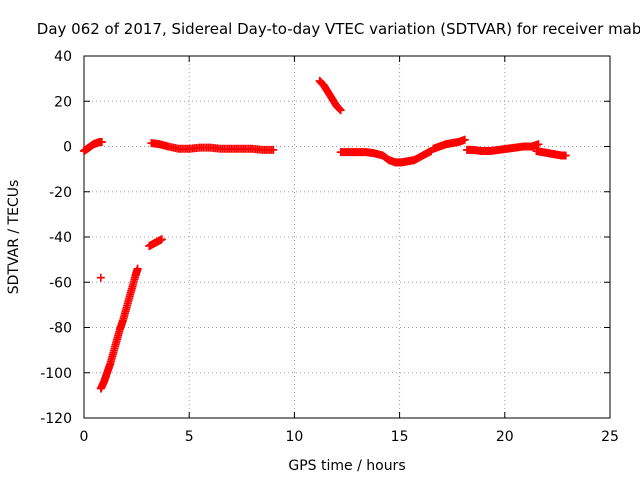 Image resolution: width=640 pixels, height=480 pixels. I want to click on series-arc2, so click(100, 277).